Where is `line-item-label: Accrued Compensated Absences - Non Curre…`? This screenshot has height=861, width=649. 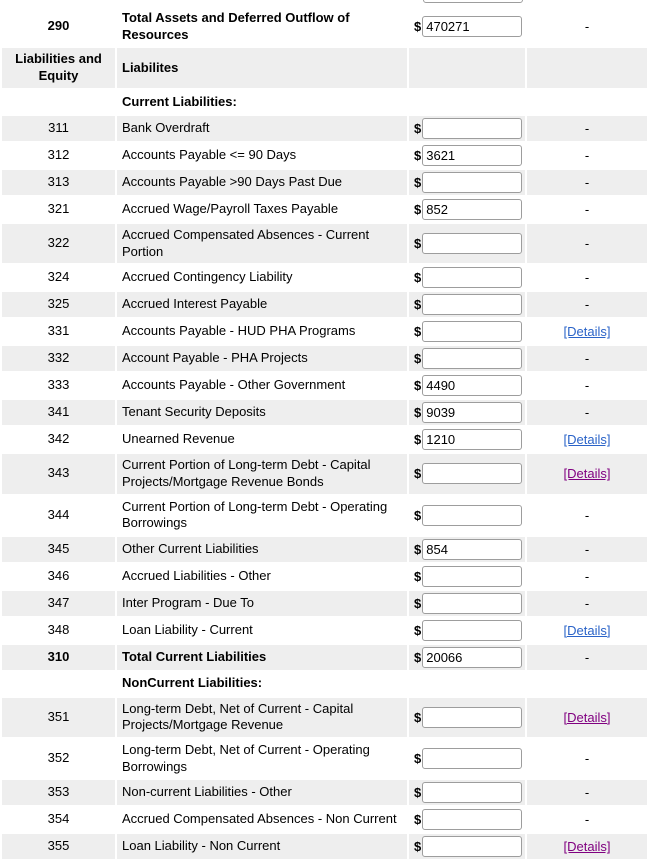
line-item-label: Accrued Compensated Absences - Non Curre… is located at coordinates (259, 819).